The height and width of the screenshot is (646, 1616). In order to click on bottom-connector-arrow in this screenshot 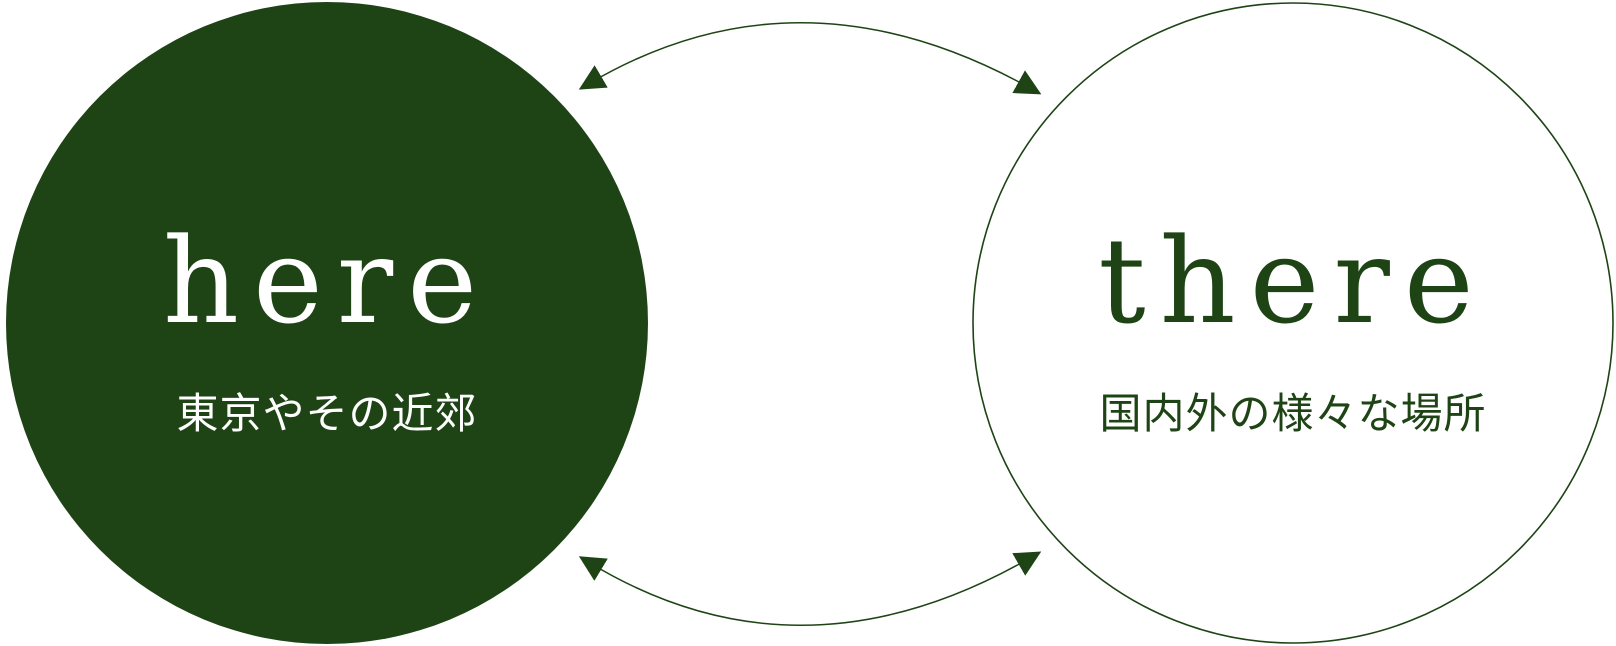, I will do `click(810, 588)`.